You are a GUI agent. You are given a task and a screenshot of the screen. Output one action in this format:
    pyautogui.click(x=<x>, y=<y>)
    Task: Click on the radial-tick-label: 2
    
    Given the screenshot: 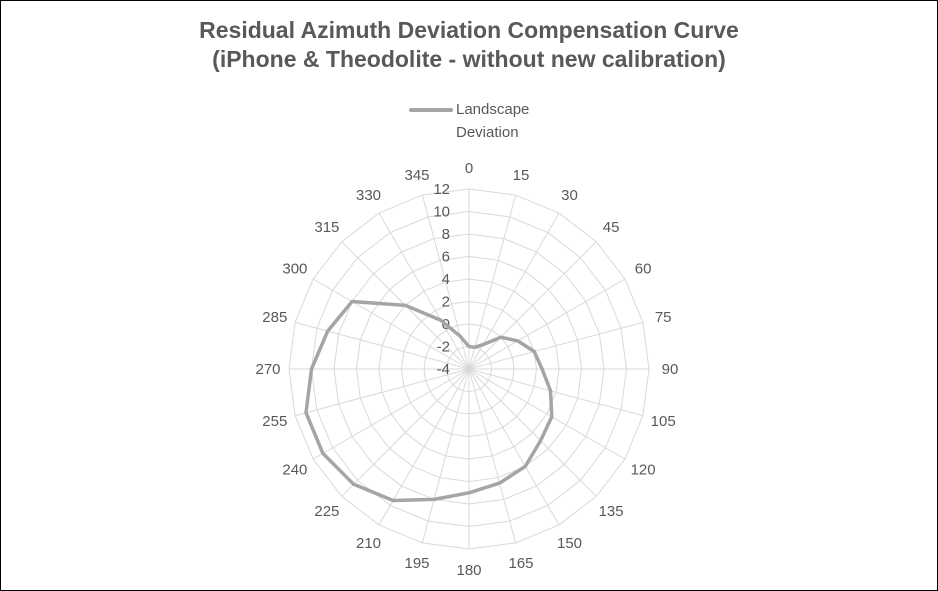 What is the action you would take?
    pyautogui.click(x=446, y=302)
    